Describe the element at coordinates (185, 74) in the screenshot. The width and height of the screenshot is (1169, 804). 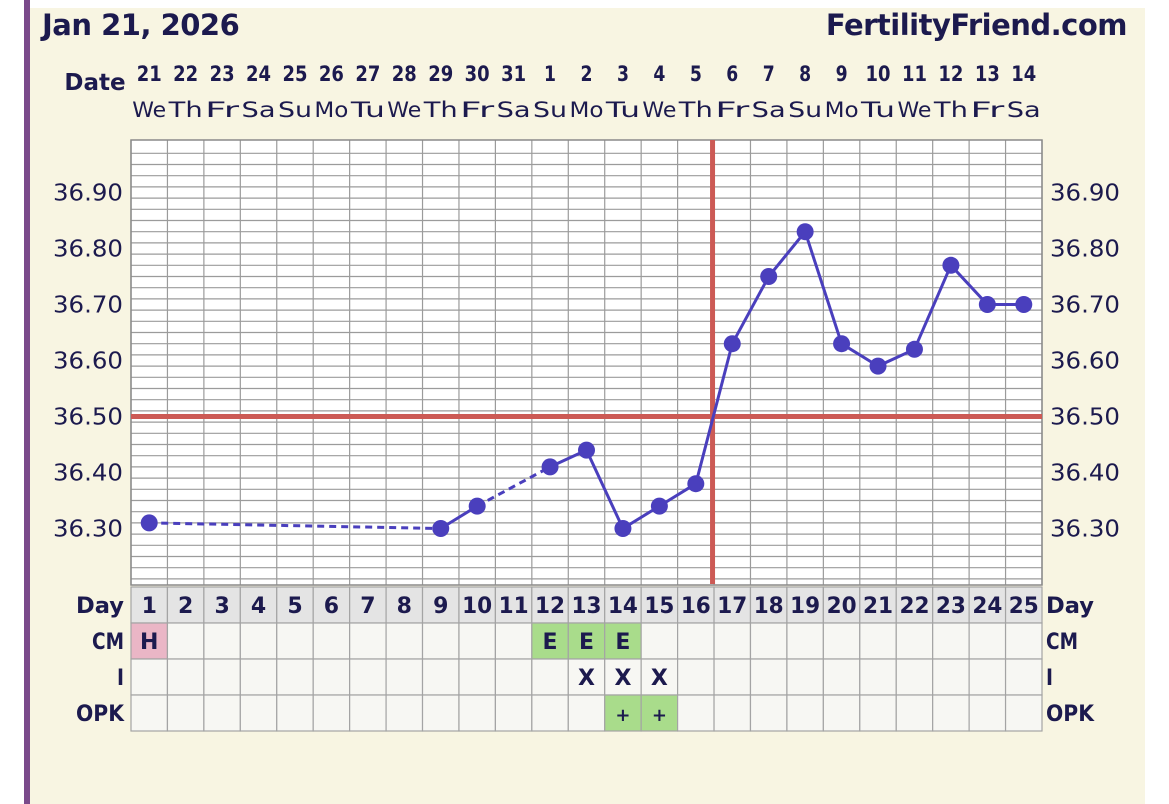
I see `date-label: 22` at that location.